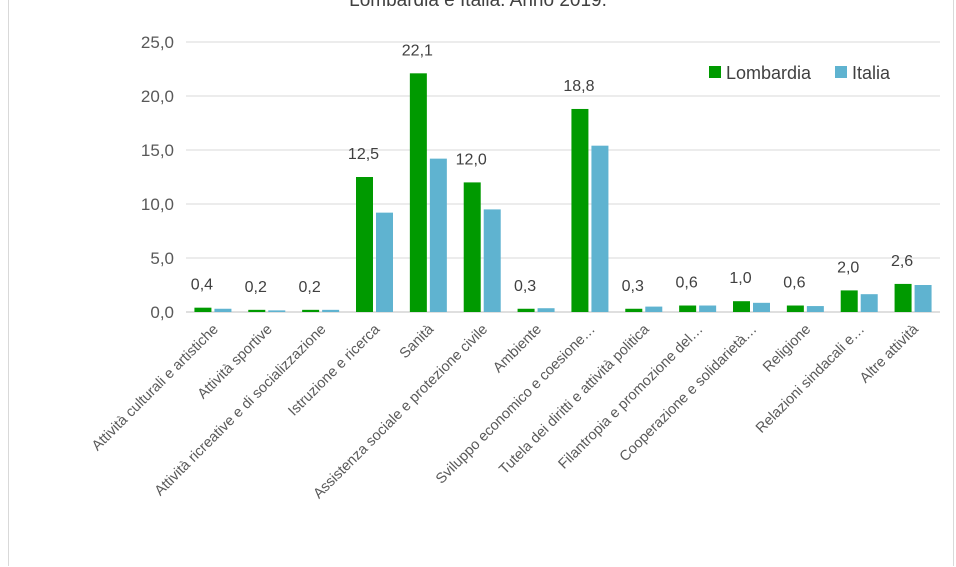  I want to click on data-label-lombardia: 0,4, so click(202, 285).